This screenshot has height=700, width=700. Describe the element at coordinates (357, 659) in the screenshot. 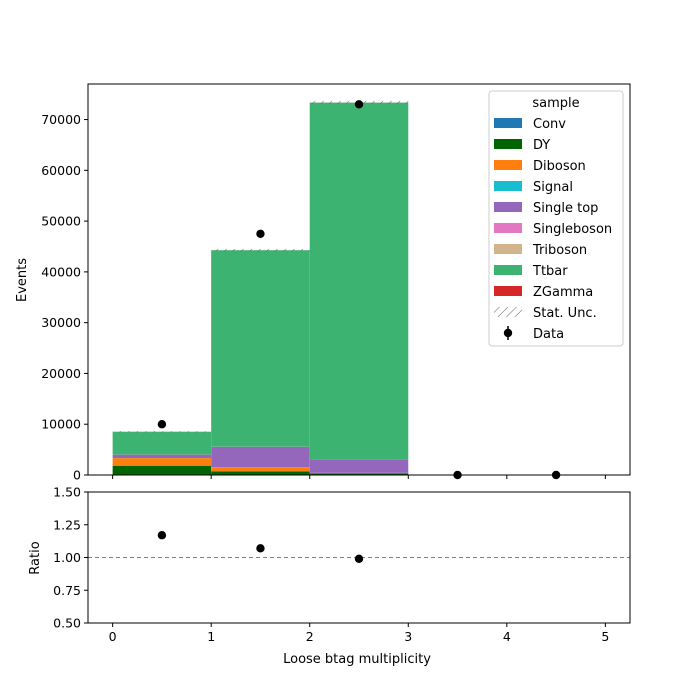

I see `x-axis-label: Loose btag multiplicity` at that location.